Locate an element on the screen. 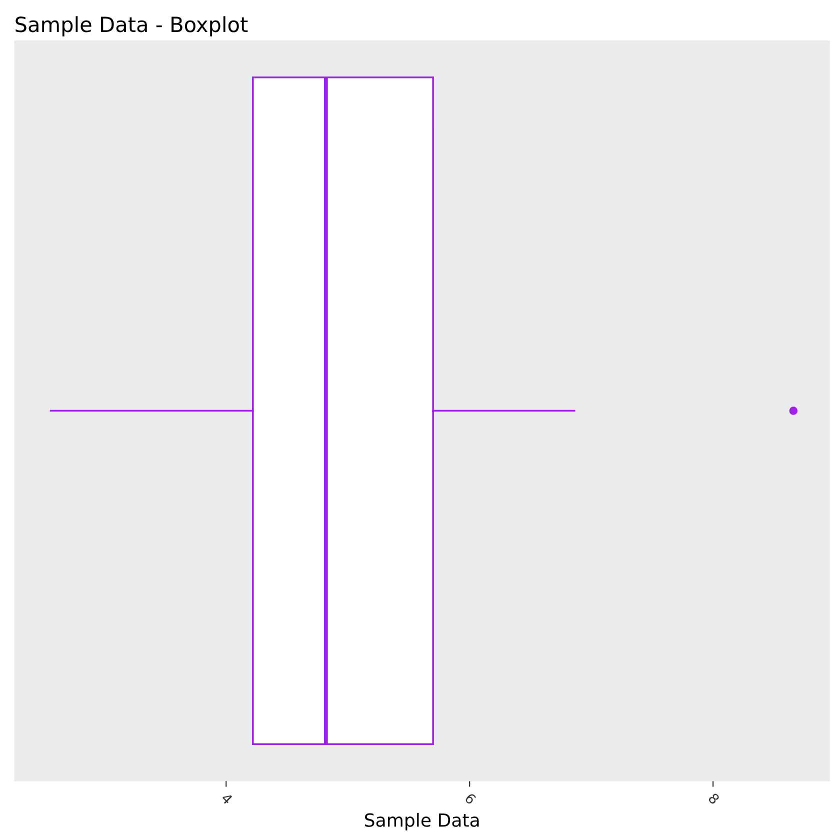 This screenshot has height=840, width=840. x-tick-label: 6 is located at coordinates (470, 798).